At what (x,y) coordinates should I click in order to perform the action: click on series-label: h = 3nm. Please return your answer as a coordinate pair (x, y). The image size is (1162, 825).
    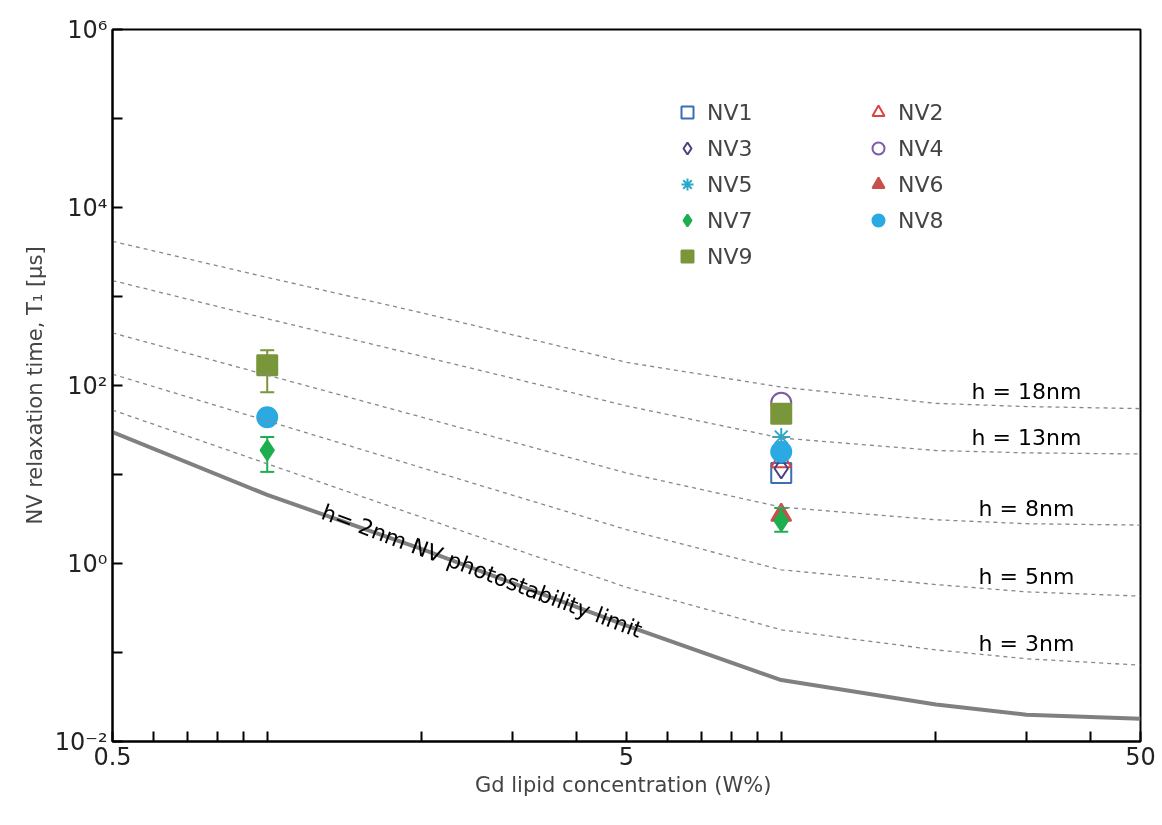
    Looking at the image, I should click on (1026, 643).